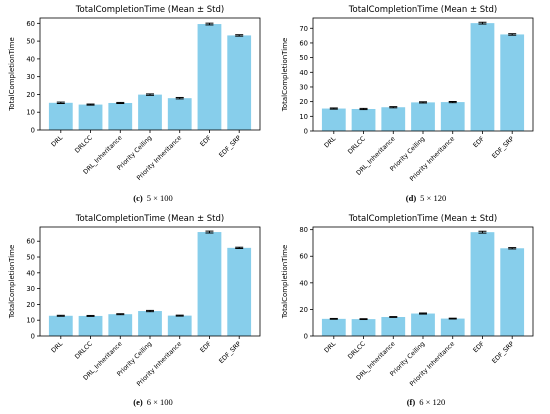 This screenshot has height=414, width=550. What do you see at coordinates (303, 230) in the screenshot?
I see `y-tick-label: 80` at bounding box center [303, 230].